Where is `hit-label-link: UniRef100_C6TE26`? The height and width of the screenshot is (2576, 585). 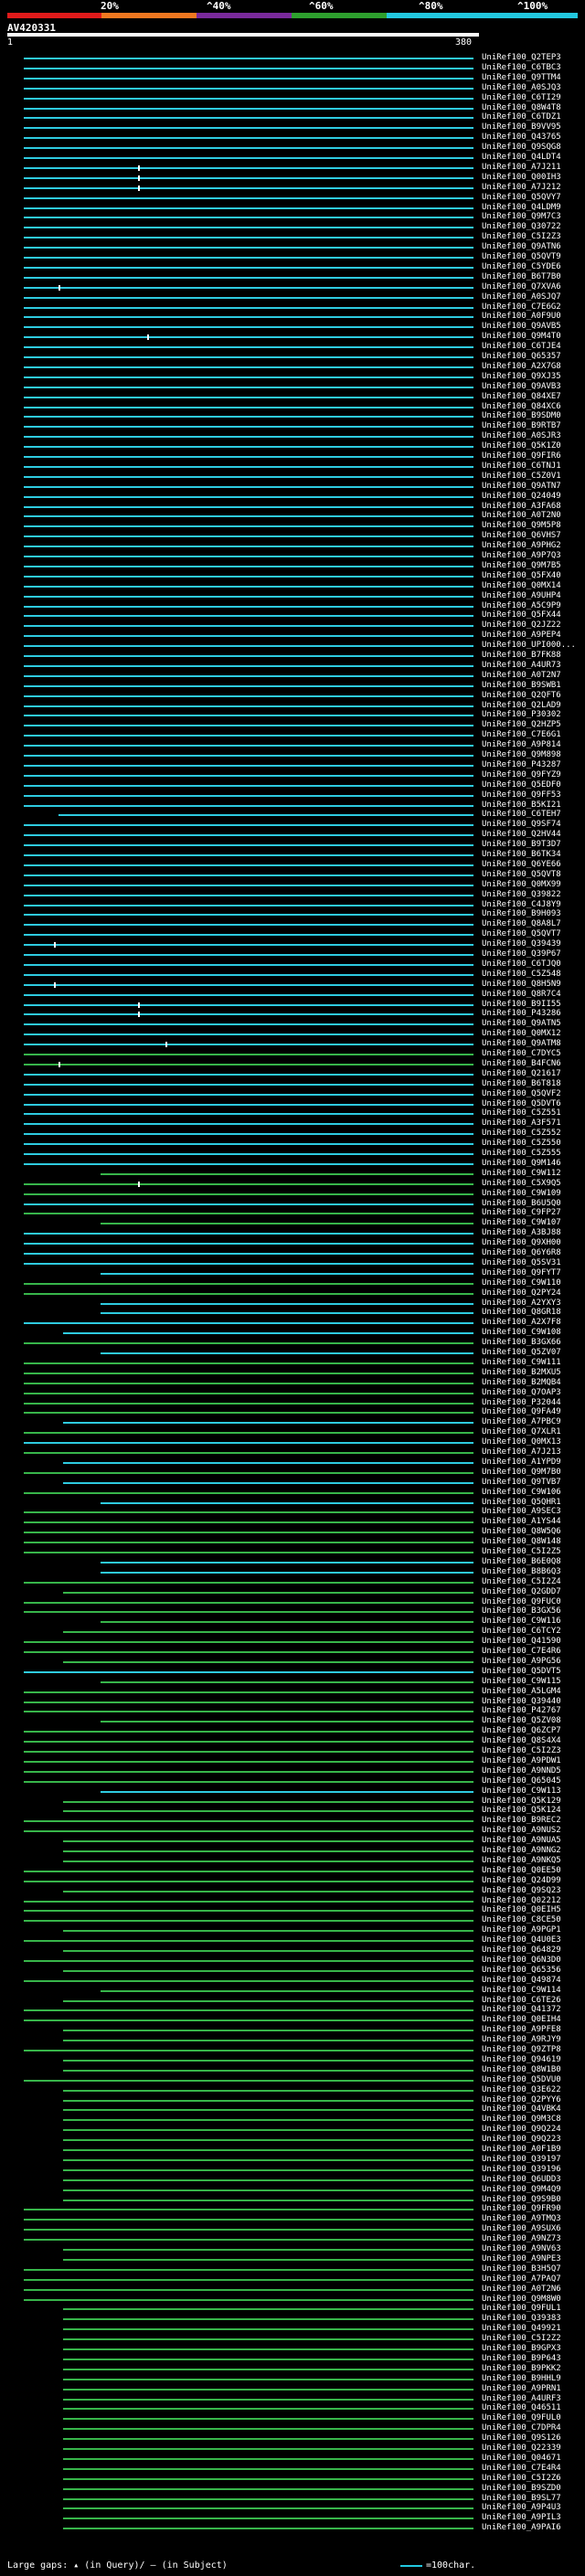 hit-label-link: UniRef100_C6TE26 is located at coordinates (521, 2000).